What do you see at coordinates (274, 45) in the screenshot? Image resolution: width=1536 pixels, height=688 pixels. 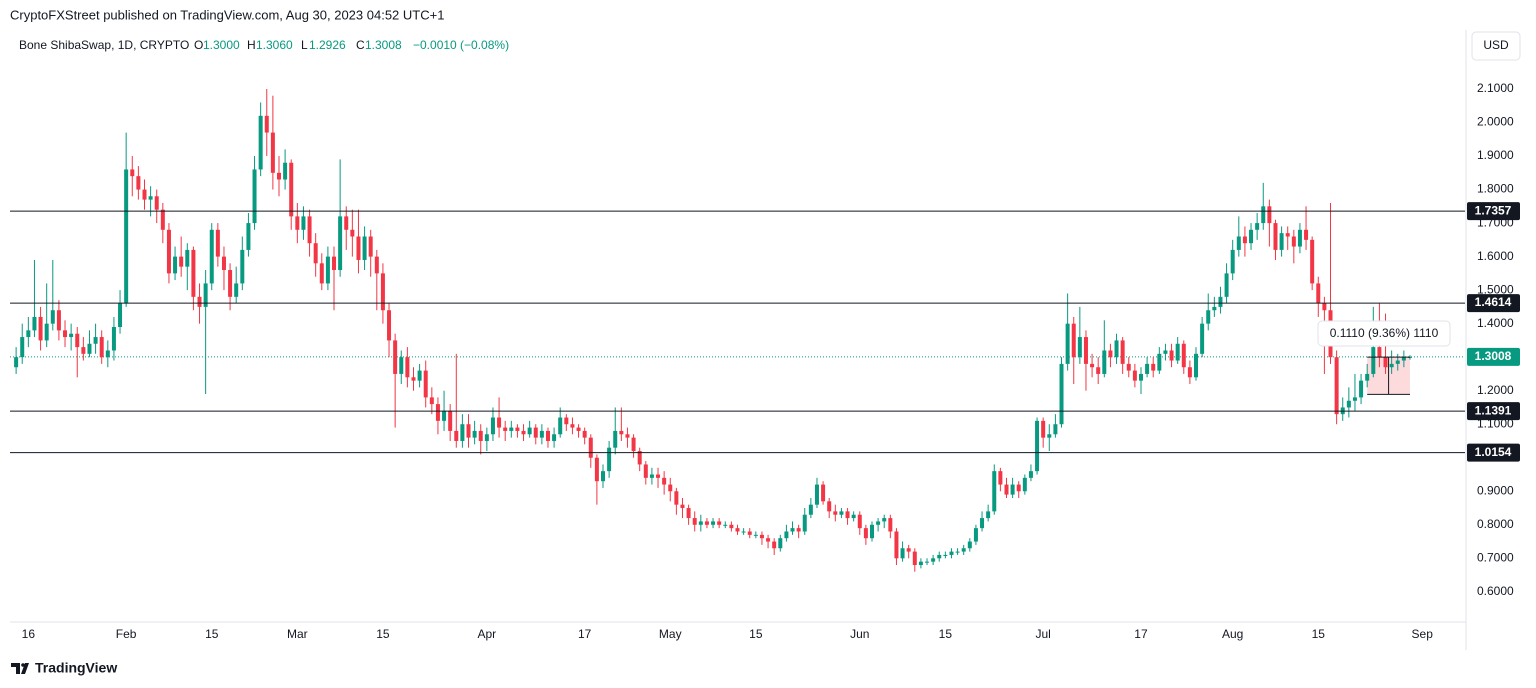 I see `legend-value: 1.3060` at bounding box center [274, 45].